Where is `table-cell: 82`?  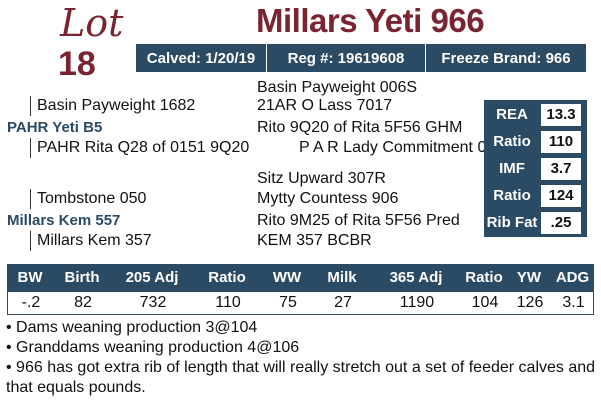 table-cell: 82 is located at coordinates (83, 302).